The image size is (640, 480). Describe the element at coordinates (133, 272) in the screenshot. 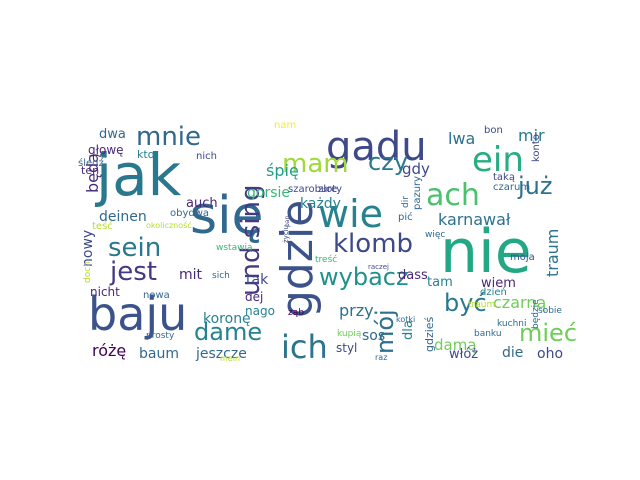

I see `word-jest: jest` at that location.